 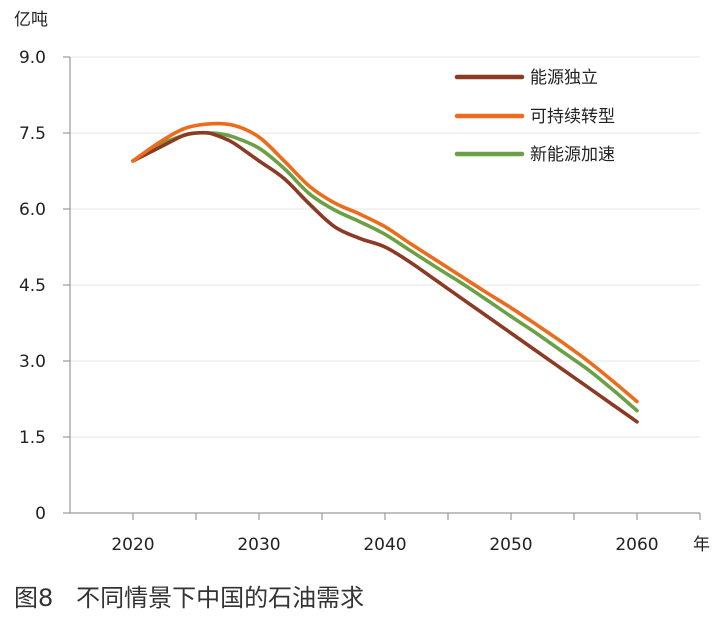 What do you see at coordinates (132, 545) in the screenshot?
I see `x-tick-label: 2020` at bounding box center [132, 545].